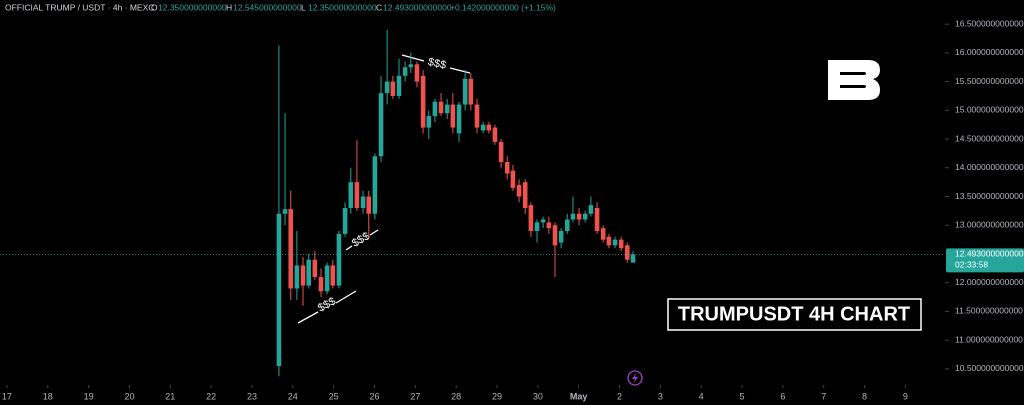 Image resolution: width=1024 pixels, height=405 pixels. I want to click on last-price-box, so click(985, 260).